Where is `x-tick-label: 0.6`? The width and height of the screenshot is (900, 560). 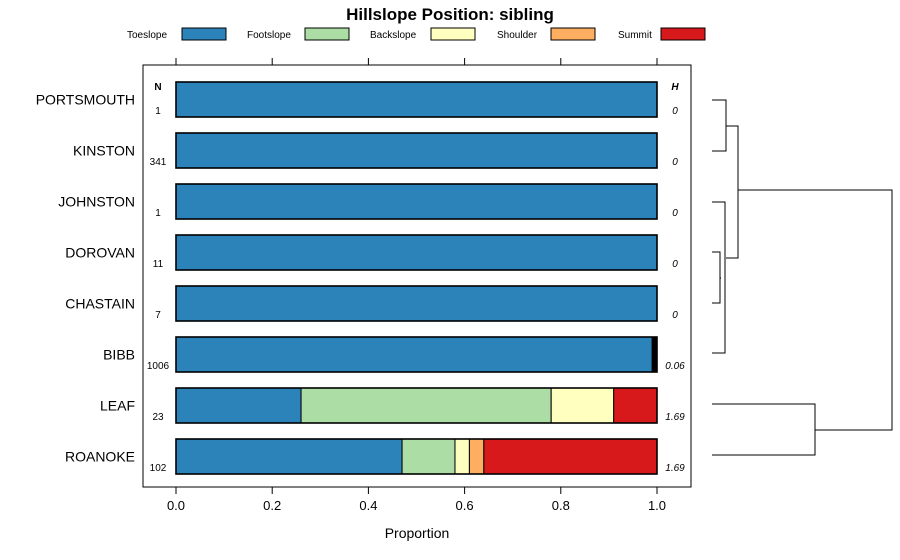
x-tick-label: 0.6 is located at coordinates (465, 505).